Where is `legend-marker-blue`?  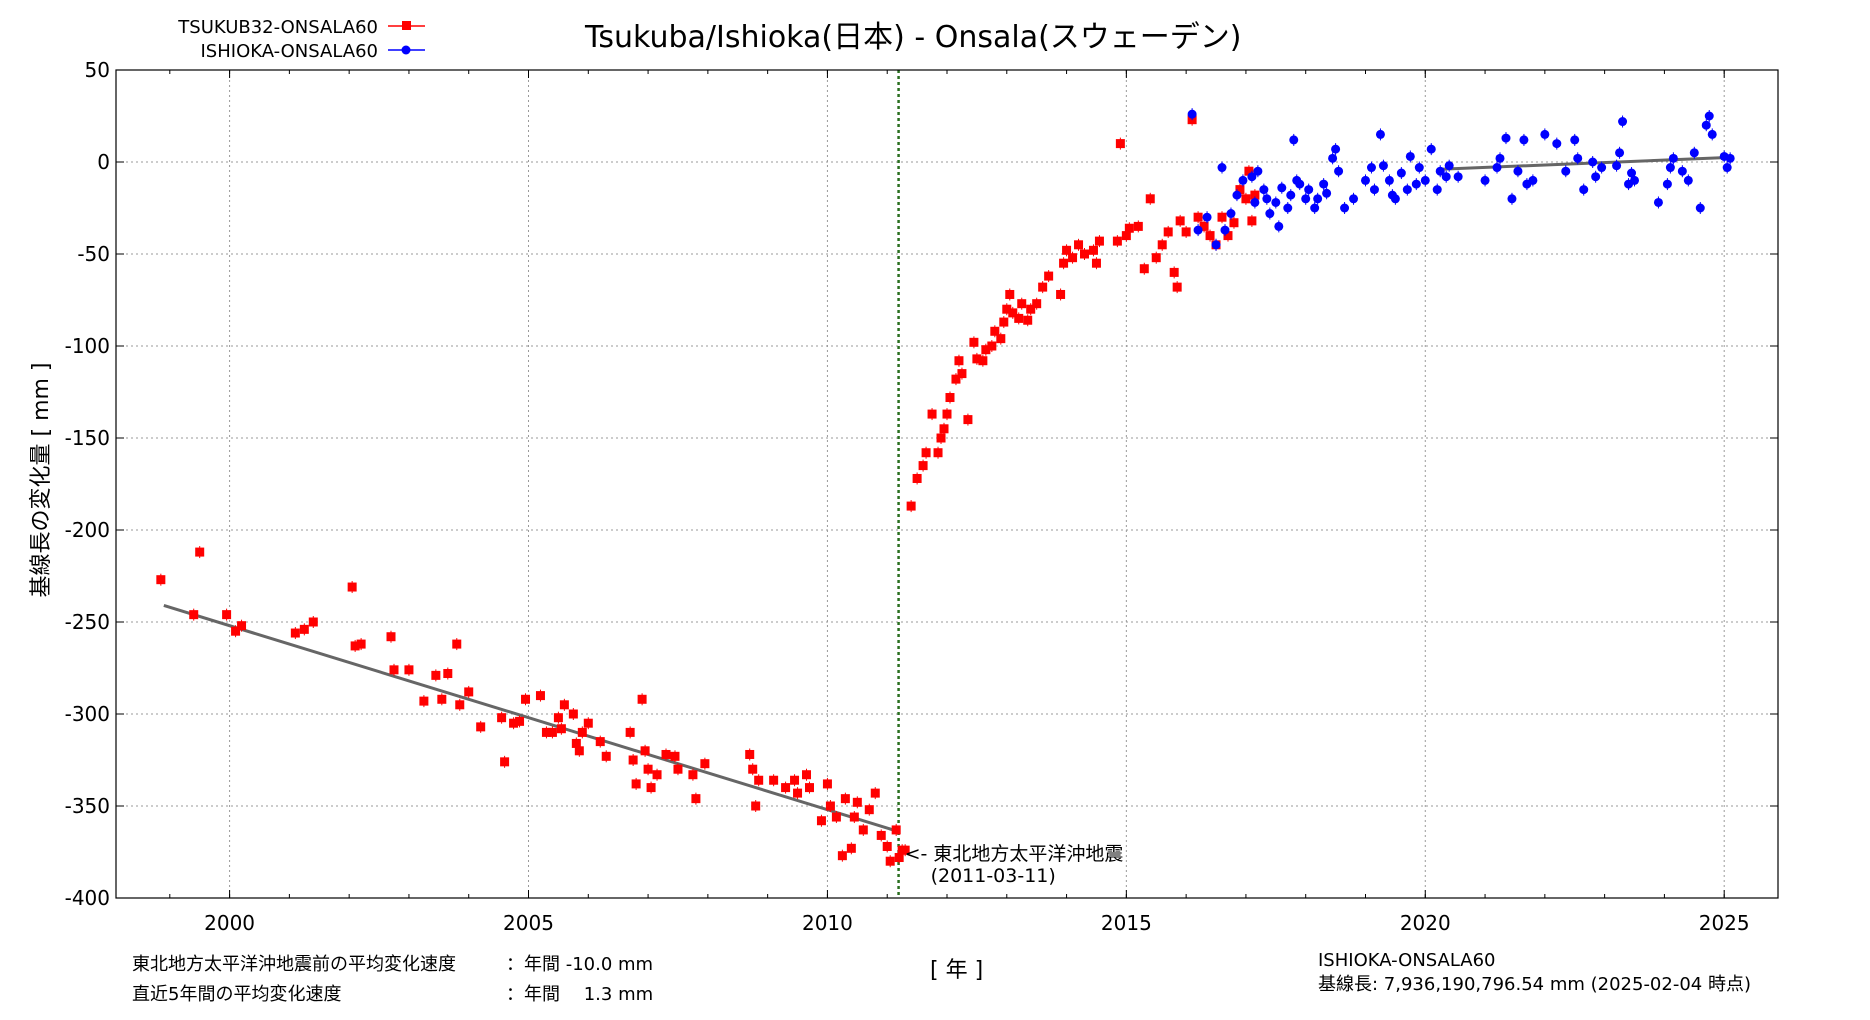
legend-marker-blue is located at coordinates (406, 50).